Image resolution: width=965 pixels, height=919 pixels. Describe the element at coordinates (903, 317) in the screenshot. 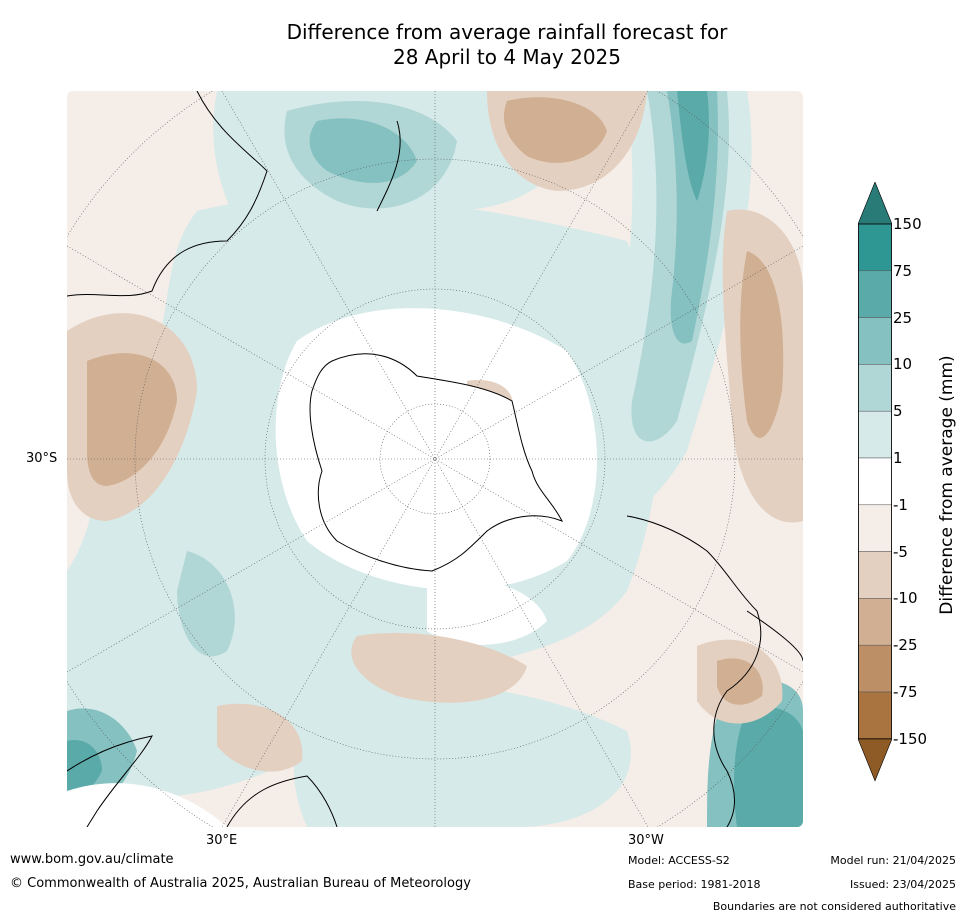

I see `colorbar-tick-label: 25` at that location.